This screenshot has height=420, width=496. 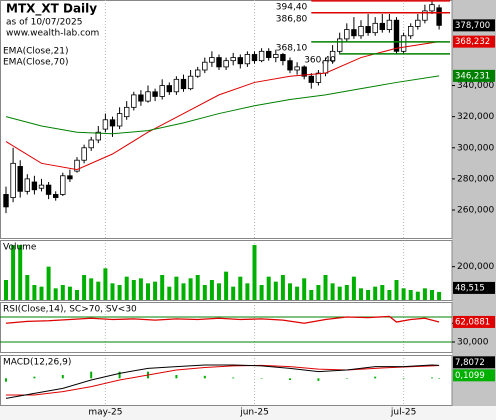 What do you see at coordinates (51, 9) in the screenshot?
I see `chart-title: MTX_XT Daily` at bounding box center [51, 9].